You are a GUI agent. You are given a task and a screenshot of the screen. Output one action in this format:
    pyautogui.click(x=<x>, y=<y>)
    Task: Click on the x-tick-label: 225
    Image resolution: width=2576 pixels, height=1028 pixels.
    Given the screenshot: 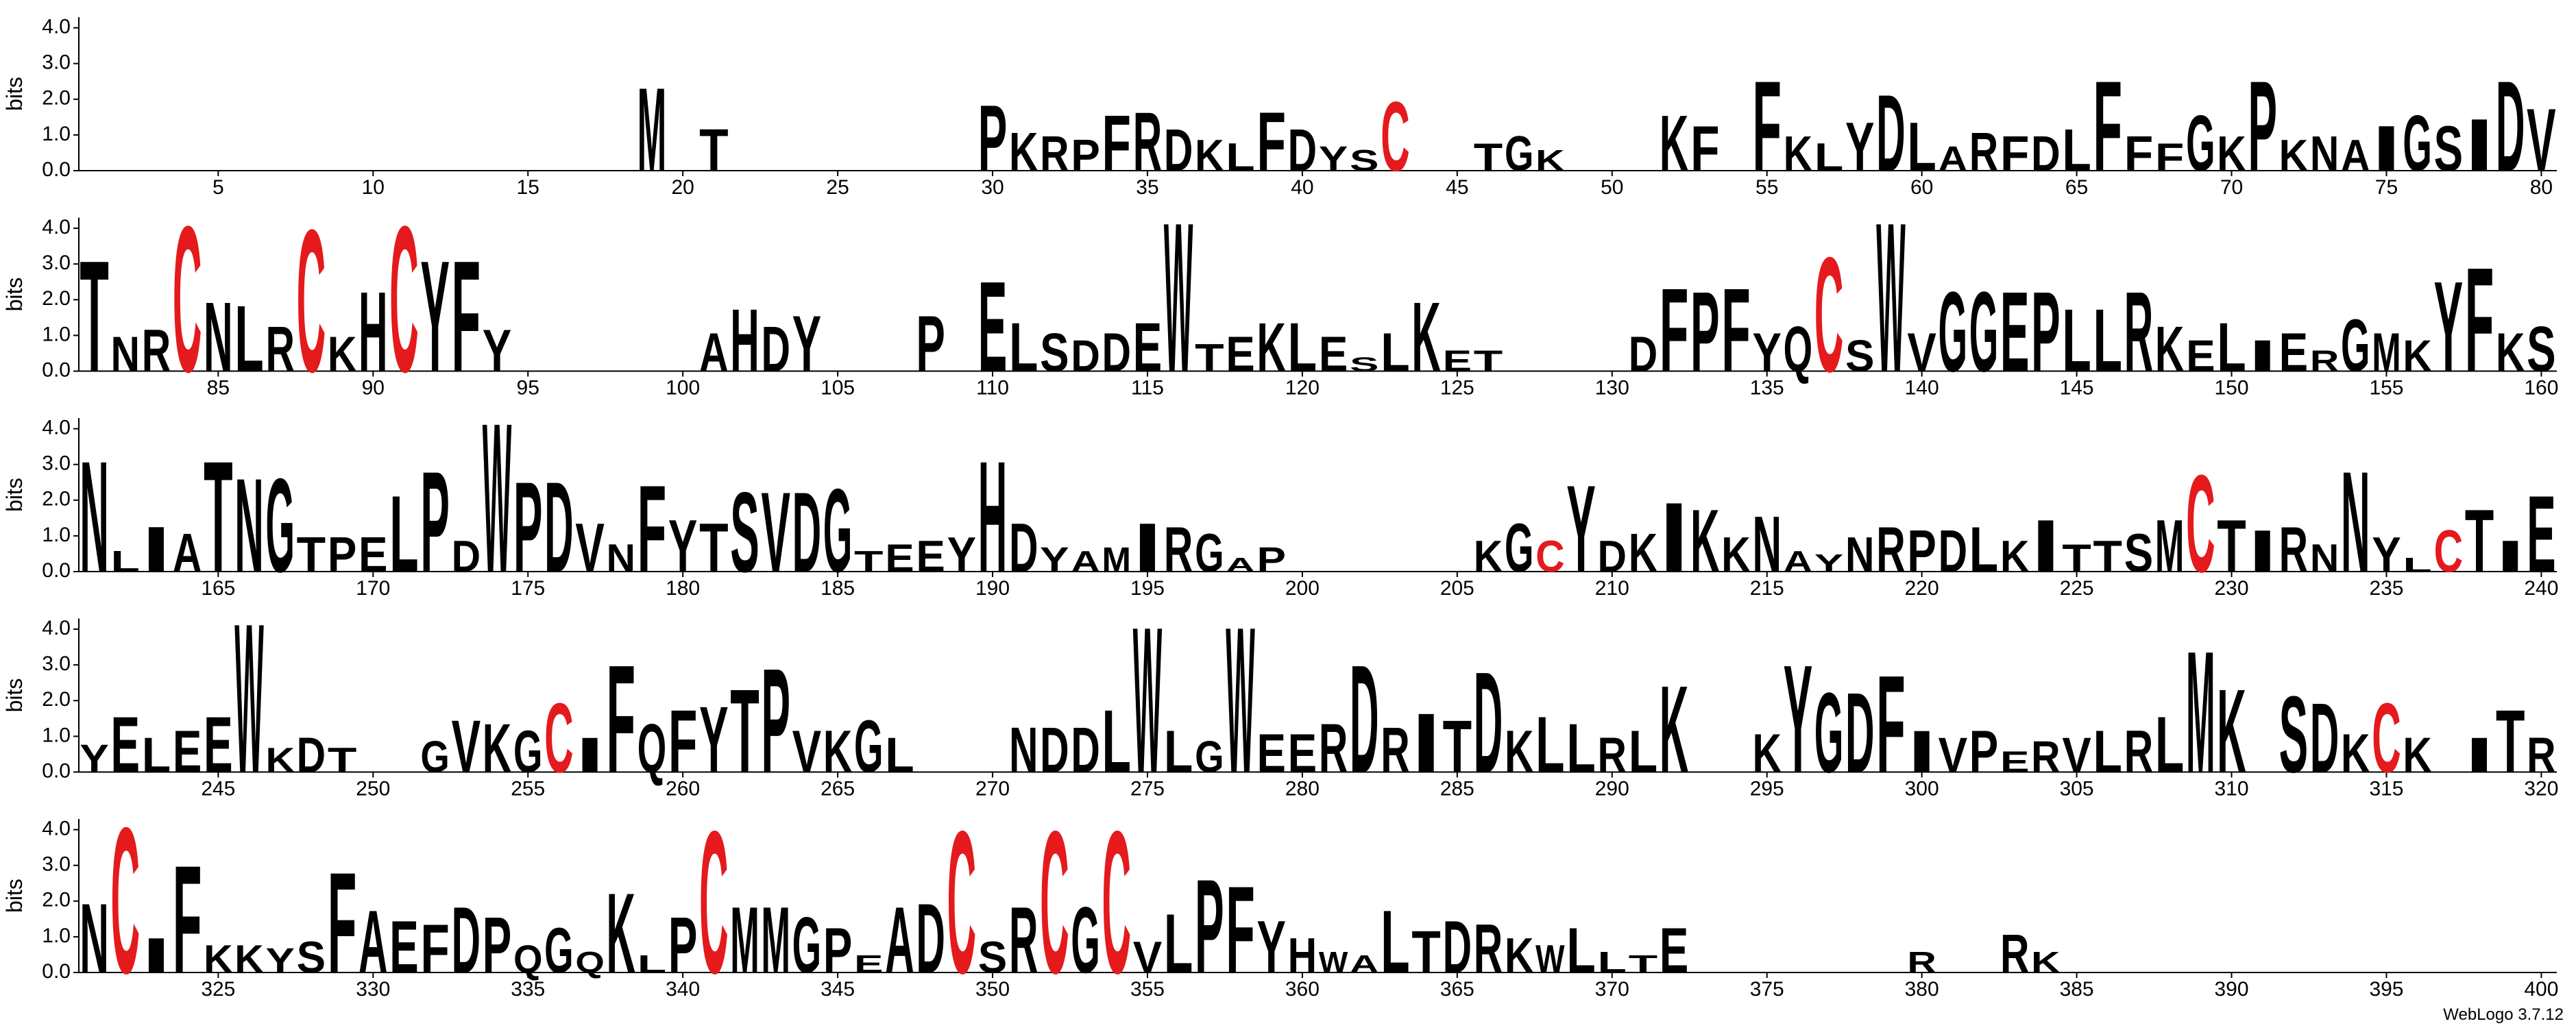 What is the action you would take?
    pyautogui.click(x=2077, y=588)
    